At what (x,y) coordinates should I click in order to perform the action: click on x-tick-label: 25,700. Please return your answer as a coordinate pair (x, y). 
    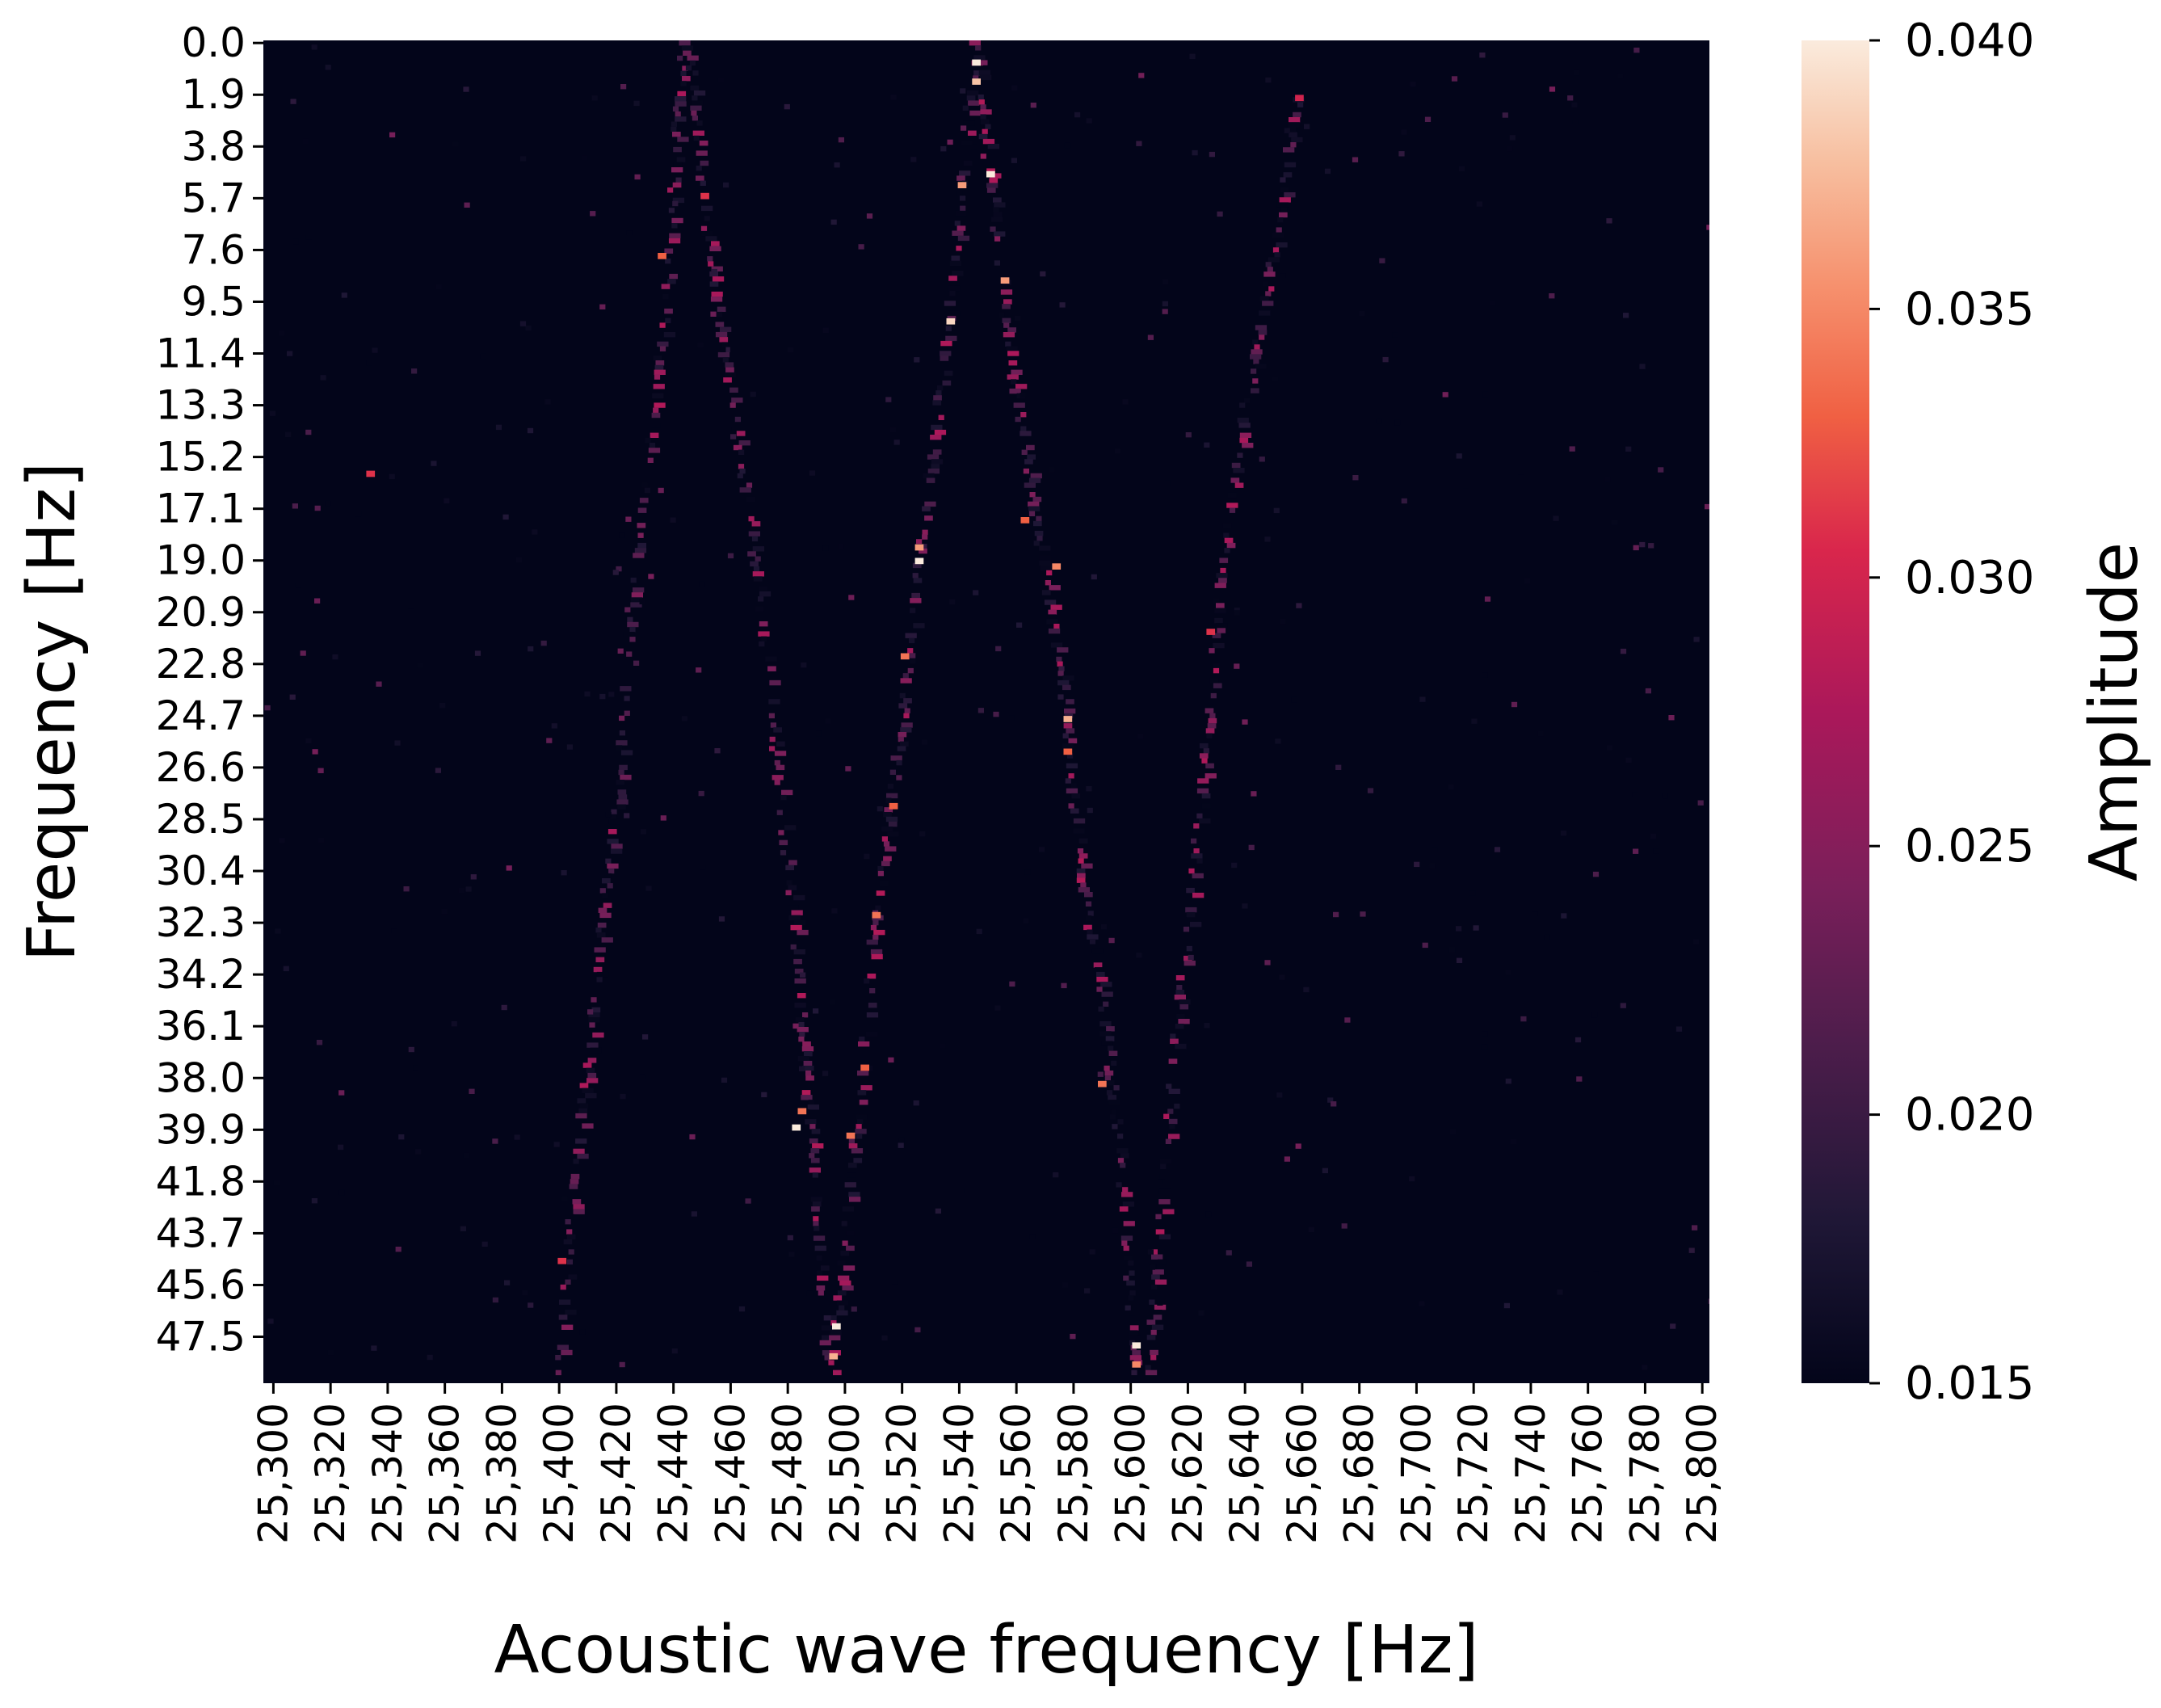
    Looking at the image, I should click on (1416, 1473).